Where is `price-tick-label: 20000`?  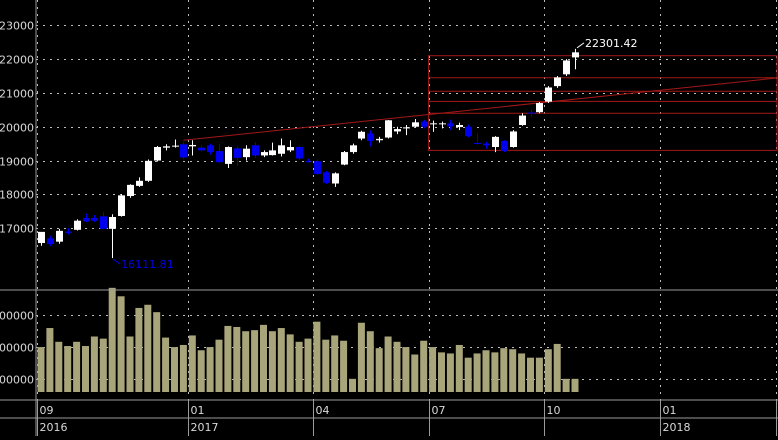
price-tick-label: 20000 is located at coordinates (17, 128).